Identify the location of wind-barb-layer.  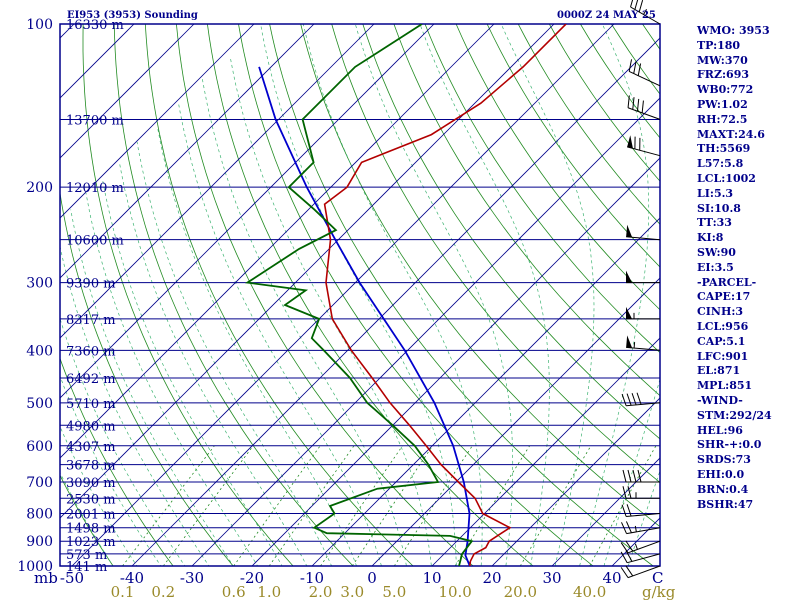
(640, 289).